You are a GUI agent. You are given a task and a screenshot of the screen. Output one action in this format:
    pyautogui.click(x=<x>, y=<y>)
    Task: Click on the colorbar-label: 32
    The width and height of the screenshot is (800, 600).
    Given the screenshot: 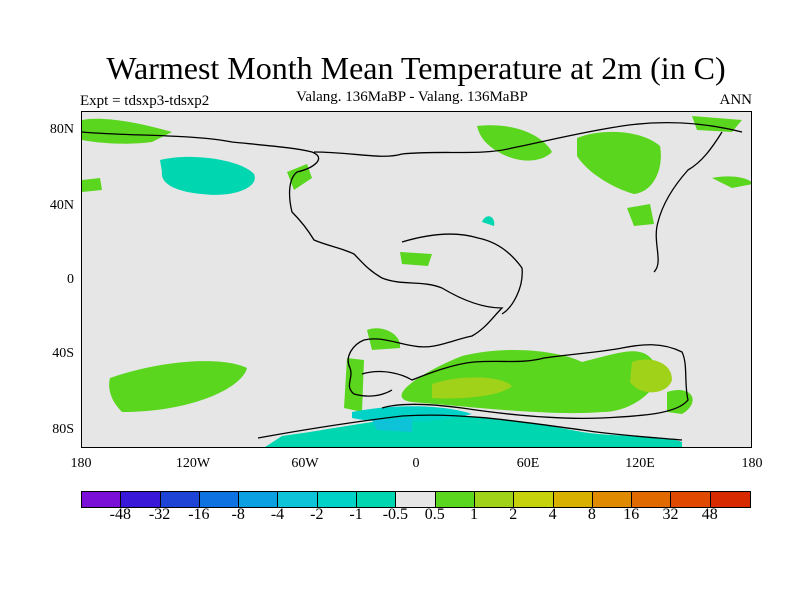 What is the action you would take?
    pyautogui.click(x=670, y=514)
    